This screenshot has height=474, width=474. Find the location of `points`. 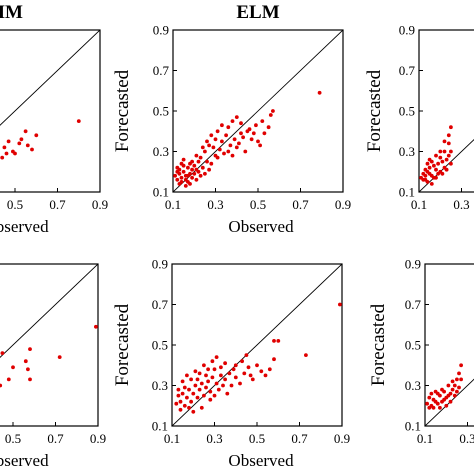

points is located at coordinates (436, 155).